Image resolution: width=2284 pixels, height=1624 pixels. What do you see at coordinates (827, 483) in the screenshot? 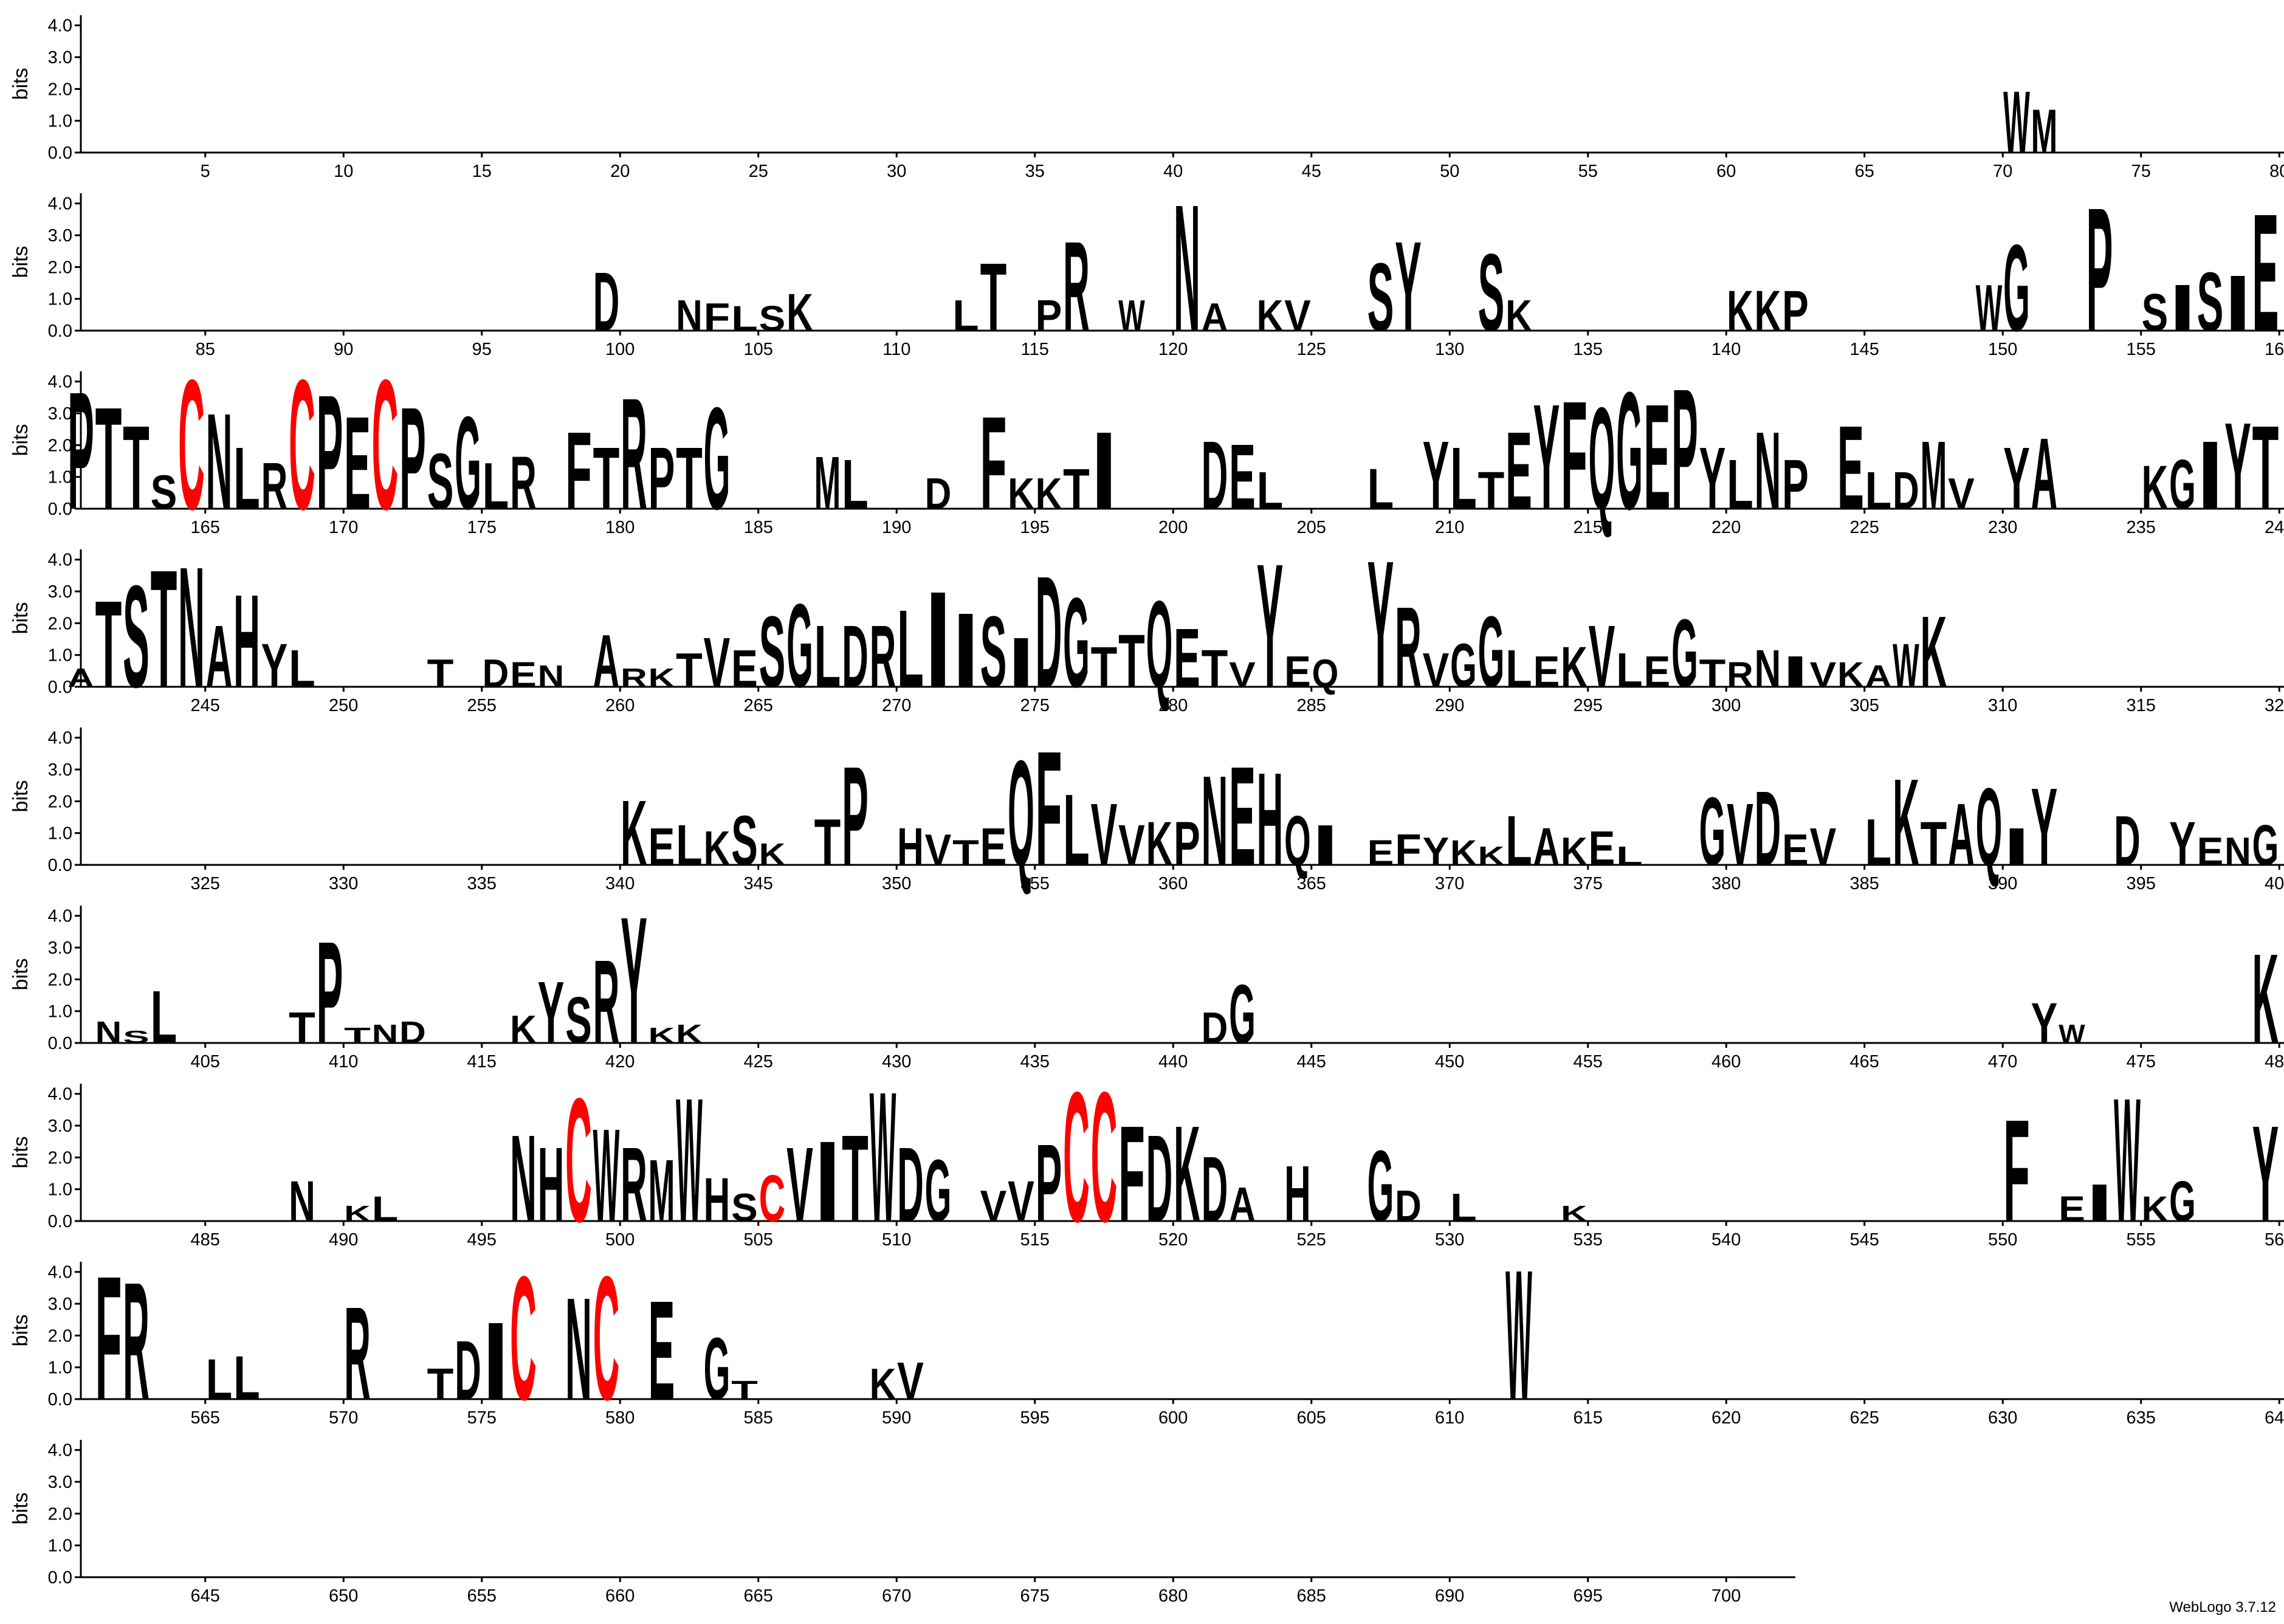
I see `logo-letter: M` at bounding box center [827, 483].